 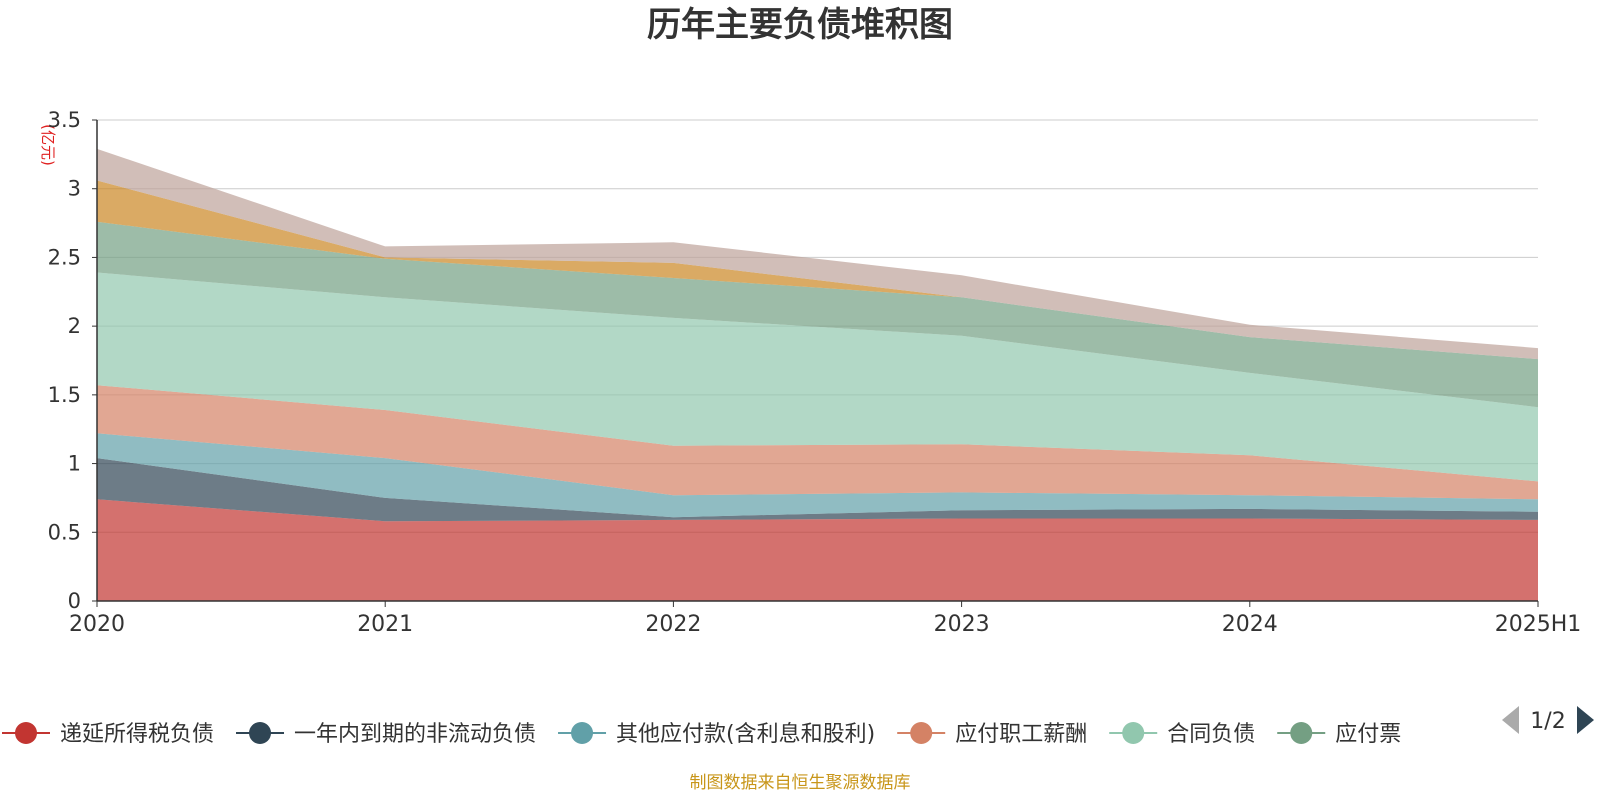 What do you see at coordinates (97, 624) in the screenshot?
I see `x-tick-label: 2020` at bounding box center [97, 624].